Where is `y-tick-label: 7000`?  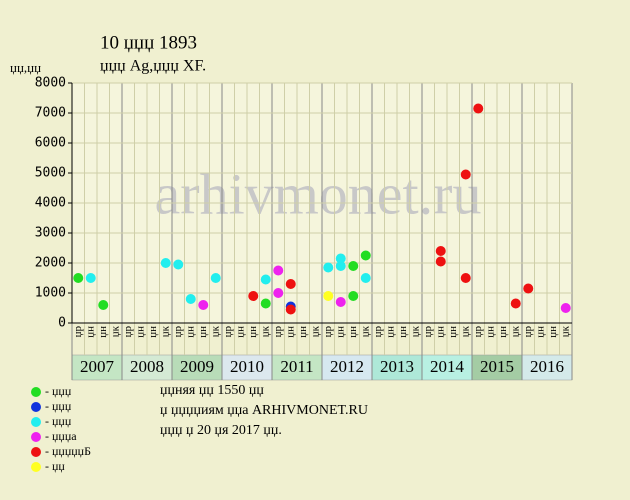
y-tick-label: 7000 is located at coordinates (50, 113).